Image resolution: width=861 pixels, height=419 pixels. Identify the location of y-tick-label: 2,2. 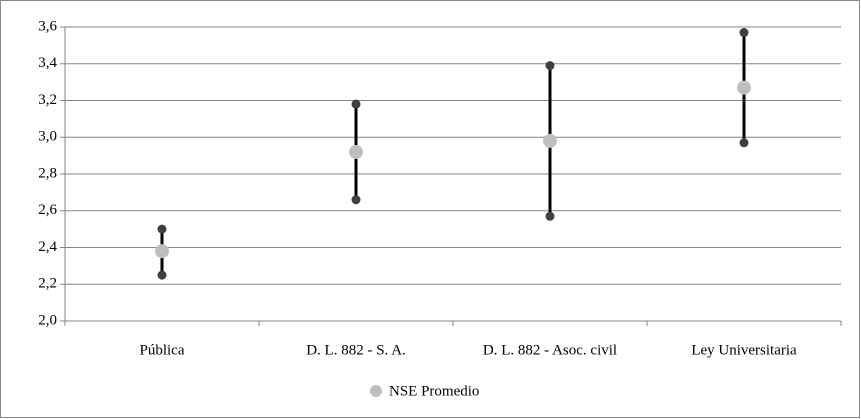
(47, 284).